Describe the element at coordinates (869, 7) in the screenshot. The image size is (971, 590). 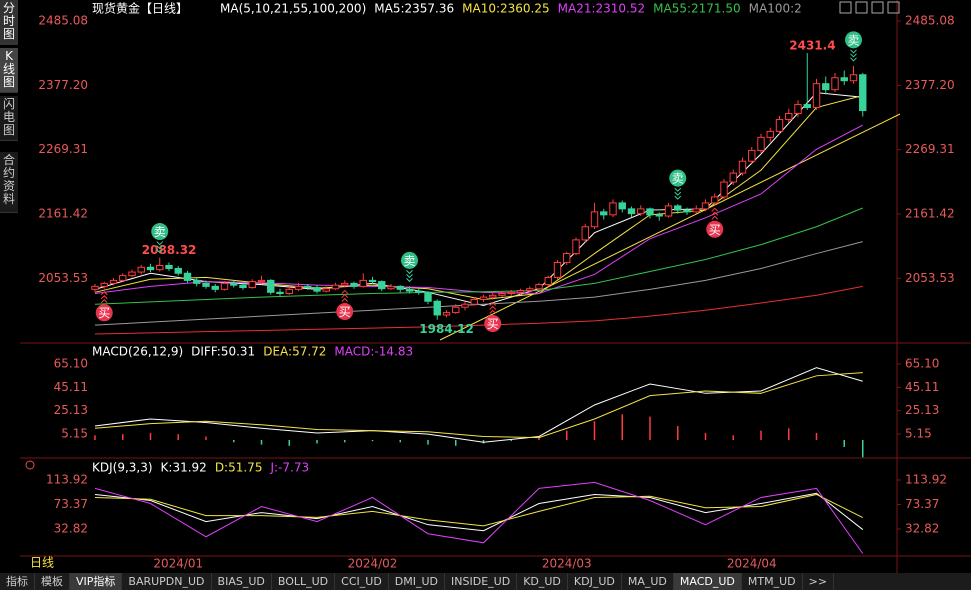
I see `toolbar-icons` at that location.